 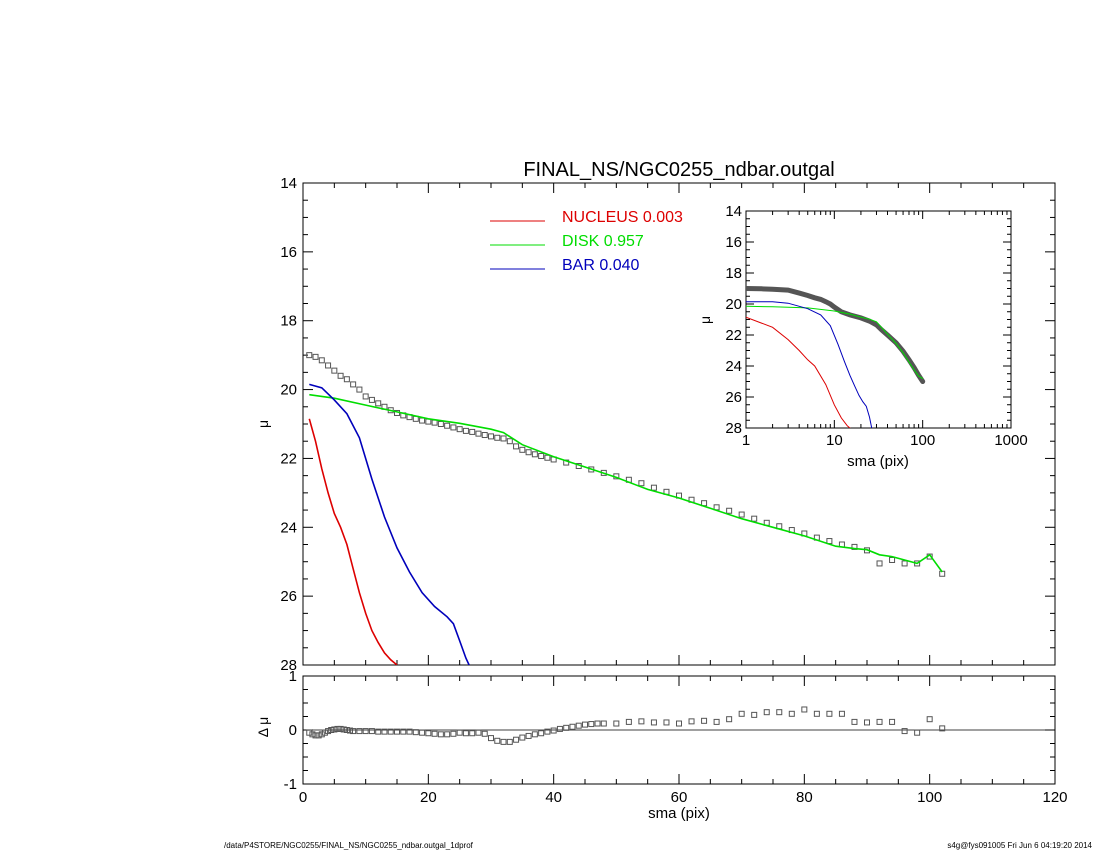 I want to click on main-y-tick-label: 16, so click(x=288, y=252).